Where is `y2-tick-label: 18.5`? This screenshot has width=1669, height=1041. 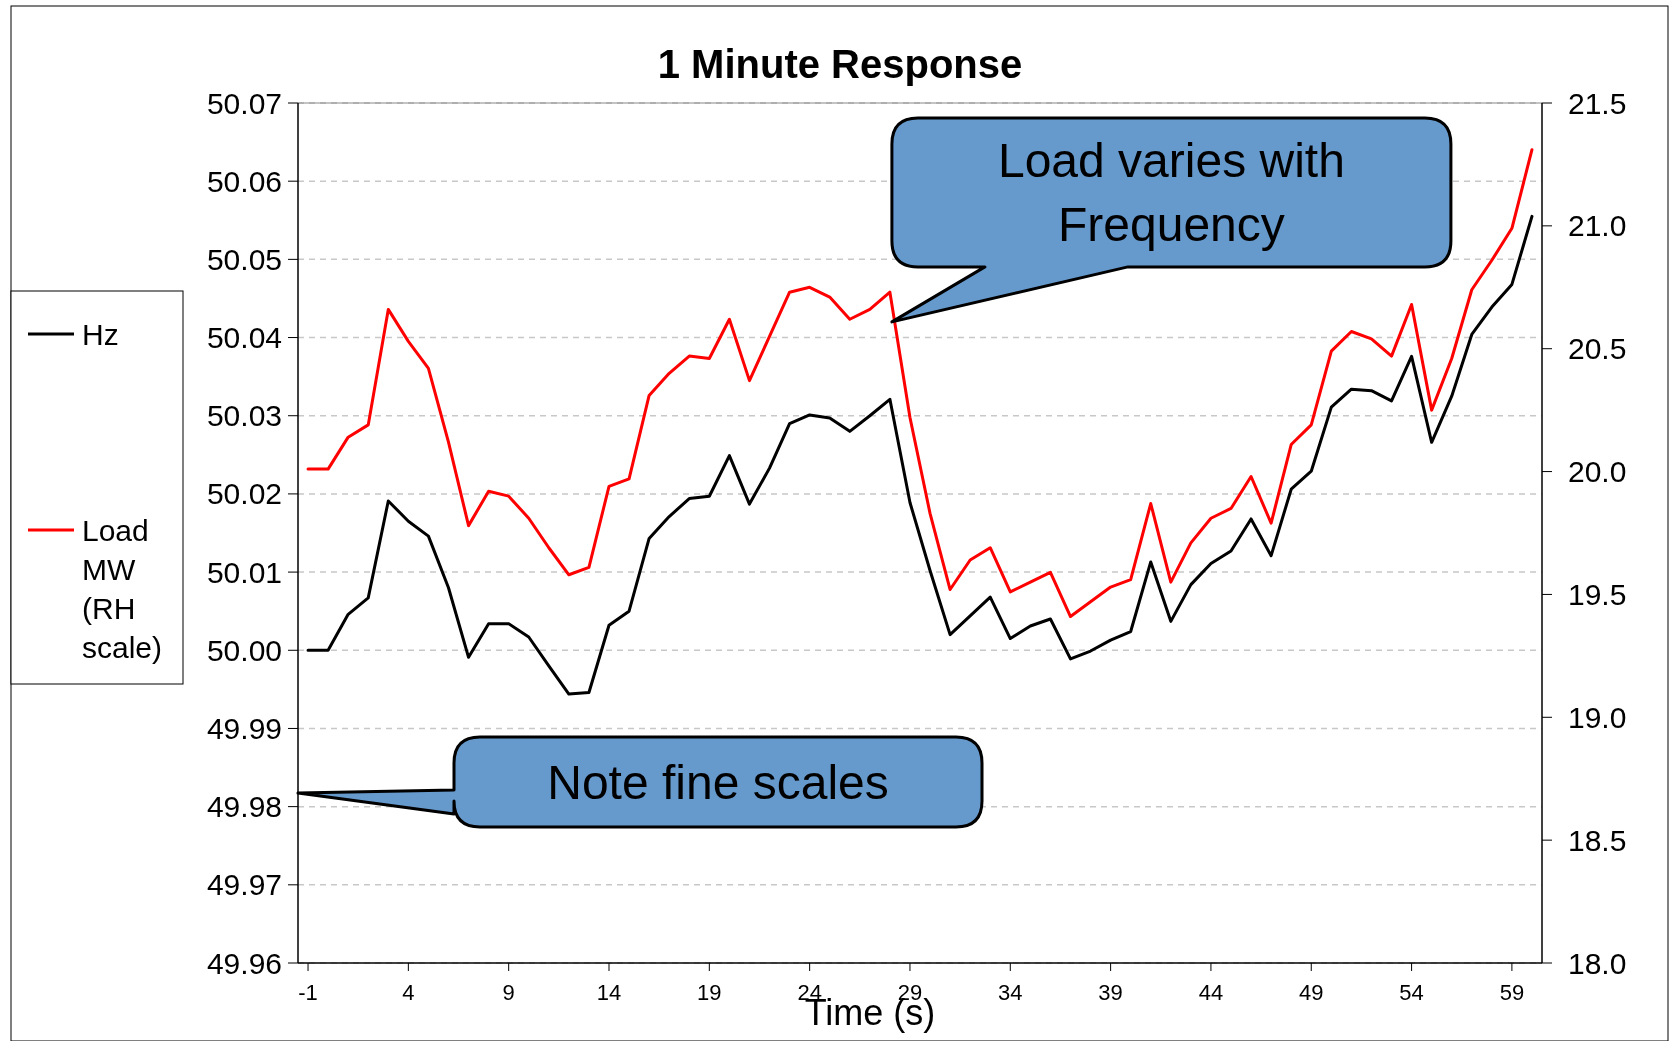 y2-tick-label: 18.5 is located at coordinates (1597, 840).